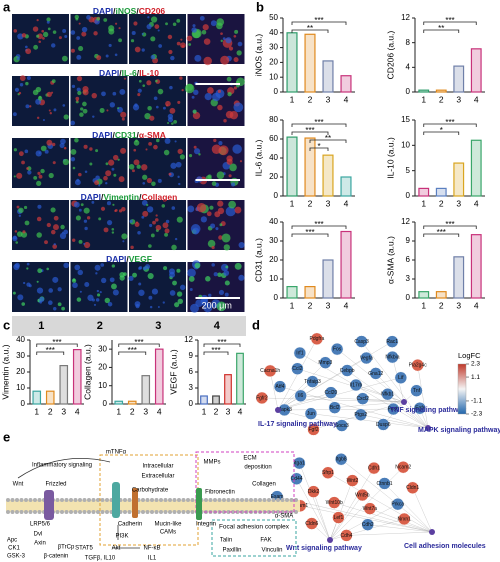 This screenshot has height=562, width=500. What do you see at coordinates (441, 99) in the screenshot?
I see `x-tick-label: 2` at bounding box center [441, 99].